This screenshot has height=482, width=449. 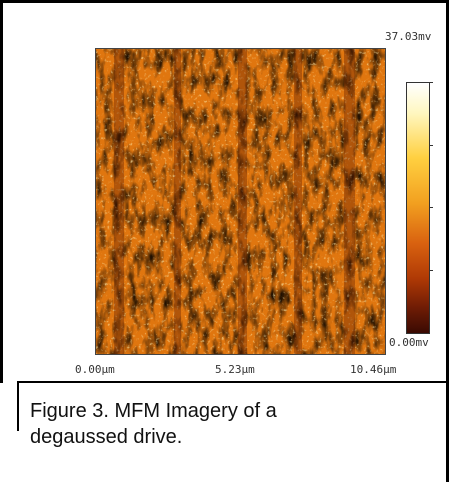 I want to click on caption-border-left, so click(x=18, y=407).